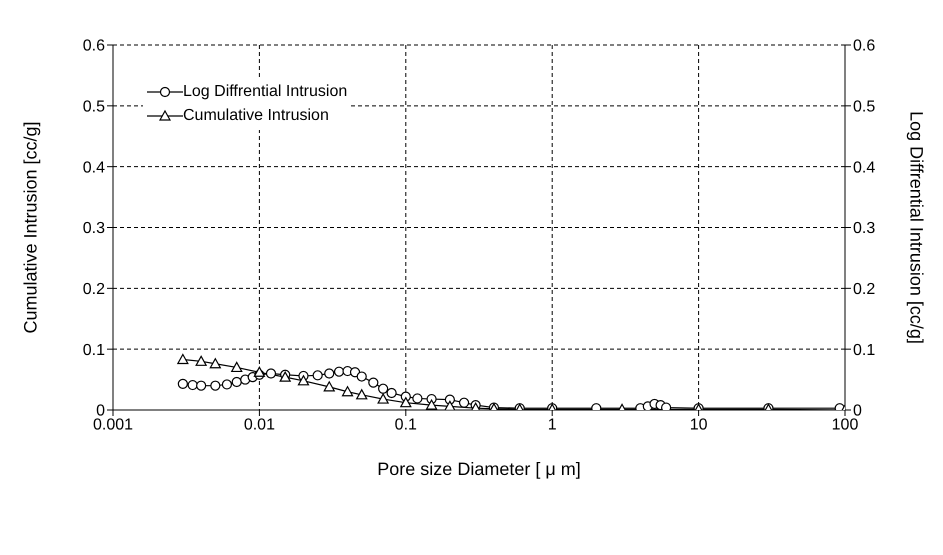 The height and width of the screenshot is (555, 943). I want to click on y2-tick-label: 0.4, so click(864, 167).